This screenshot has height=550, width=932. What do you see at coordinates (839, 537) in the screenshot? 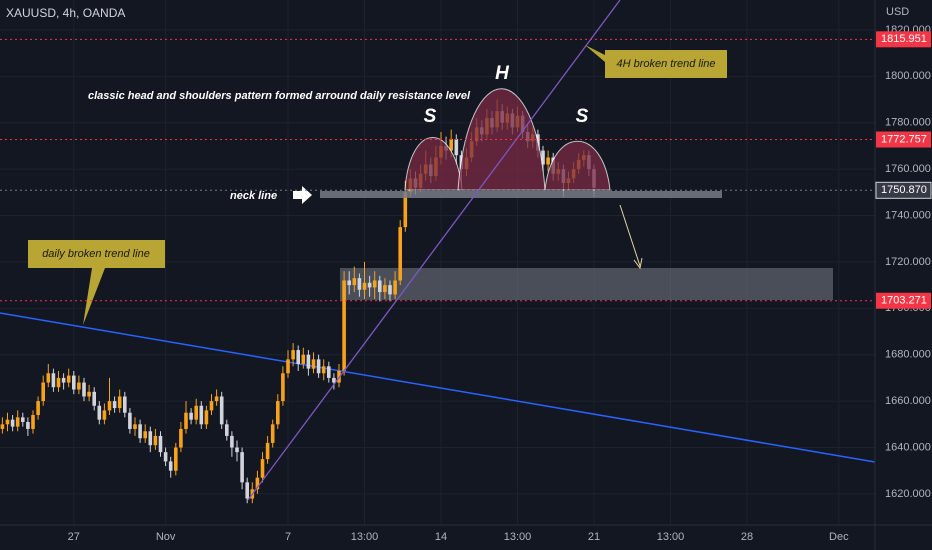
I see `x-tick-label: Dec` at bounding box center [839, 537].